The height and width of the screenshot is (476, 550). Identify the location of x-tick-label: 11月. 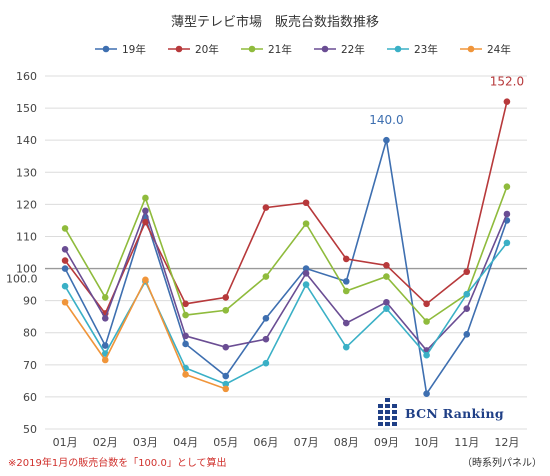
(466, 442).